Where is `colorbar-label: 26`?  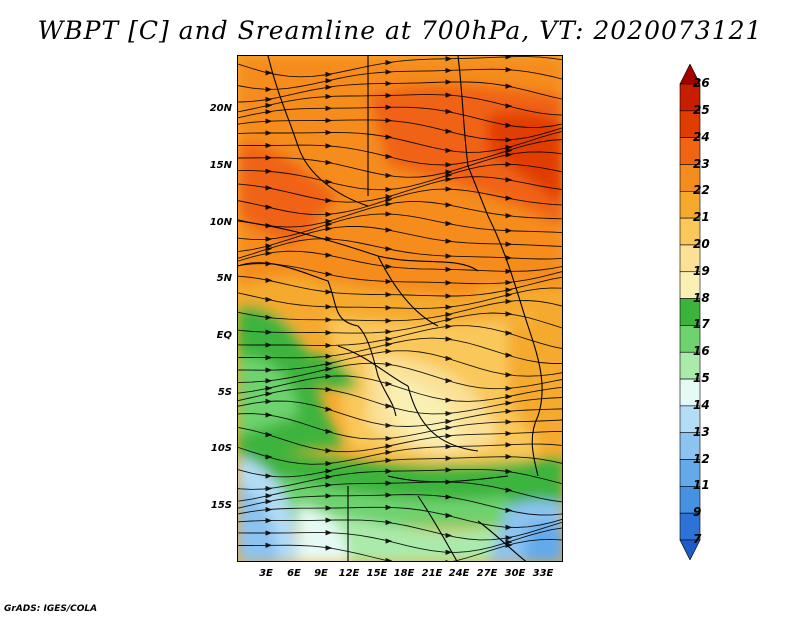
colorbar-label: 26 is located at coordinates (701, 83).